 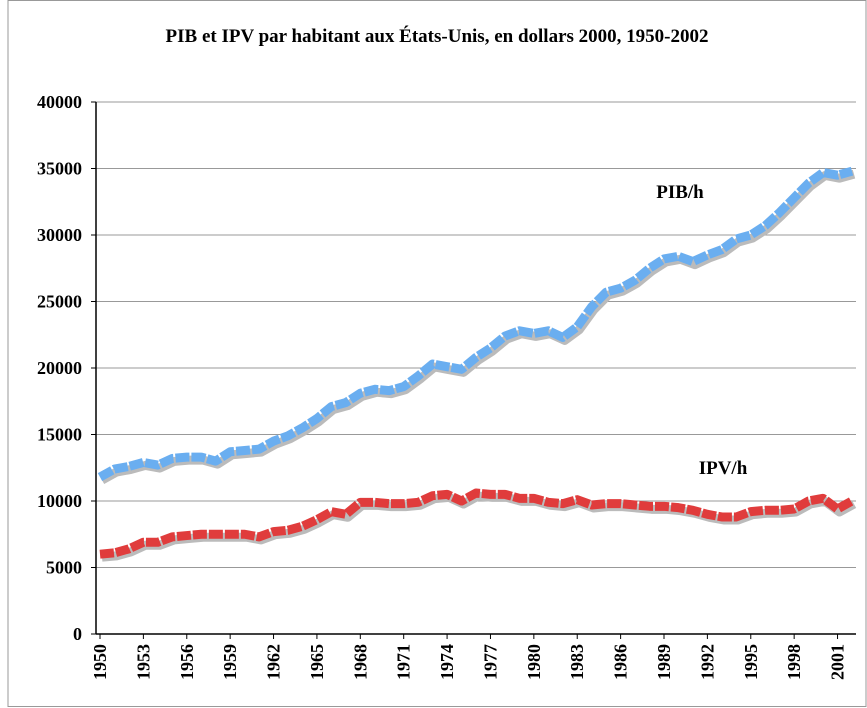 What do you see at coordinates (664, 662) in the screenshot?
I see `x-tick-label: 1989` at bounding box center [664, 662].